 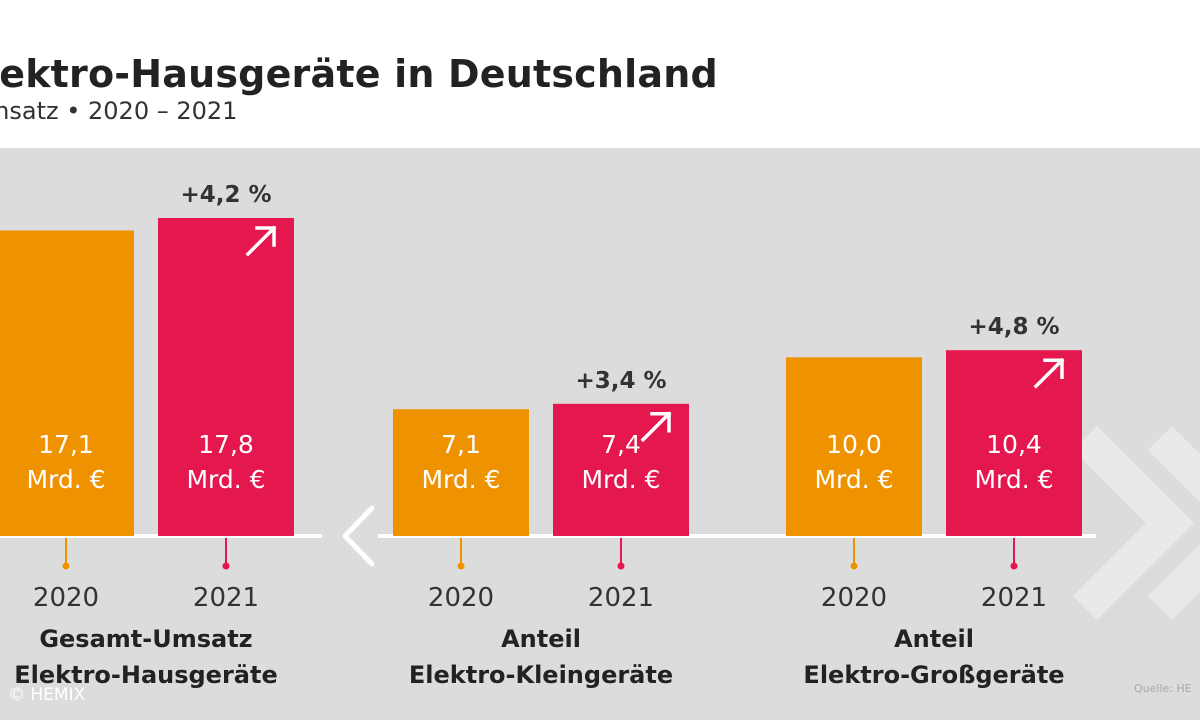 What do you see at coordinates (621, 444) in the screenshot?
I see `bar-value-label: 7,4` at bounding box center [621, 444].